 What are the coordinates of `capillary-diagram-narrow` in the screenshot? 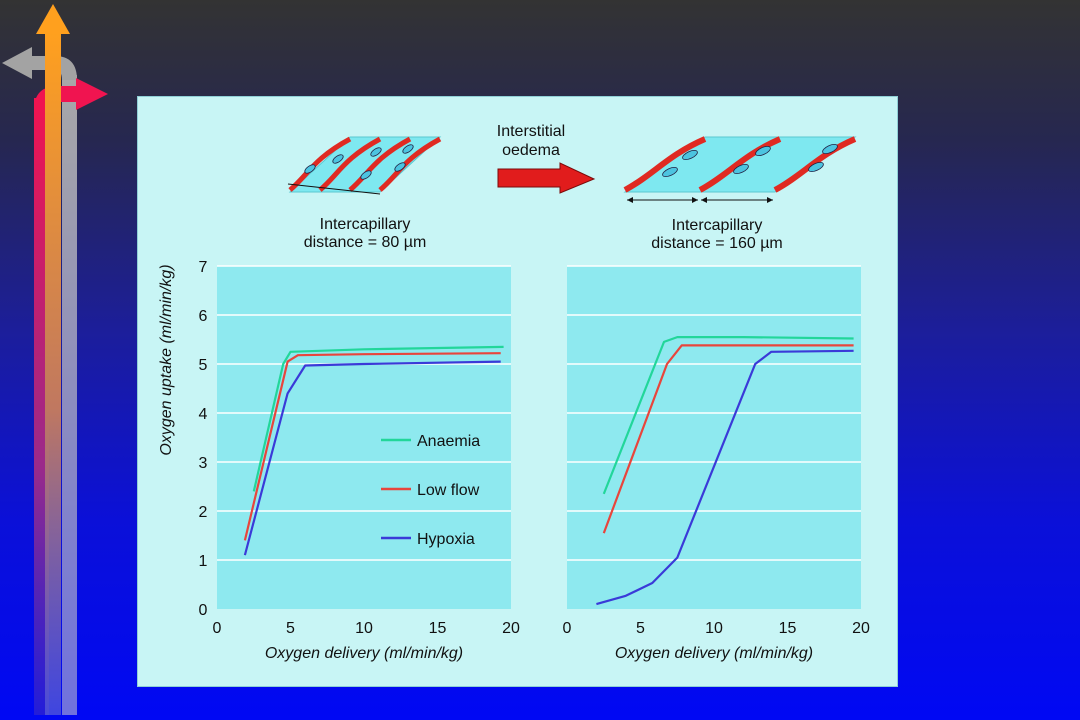 It's located at (364, 165).